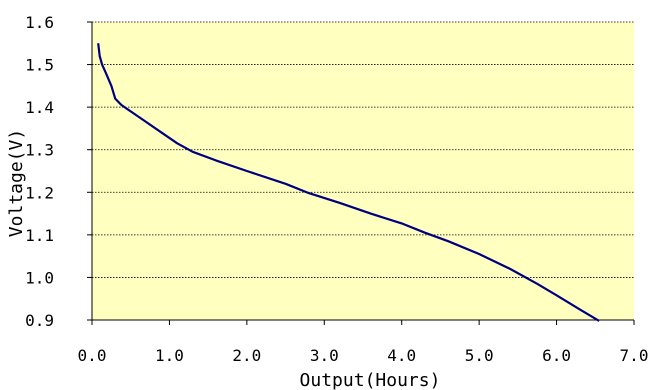  I want to click on y-tick-label-2: 1.1, so click(39, 235).